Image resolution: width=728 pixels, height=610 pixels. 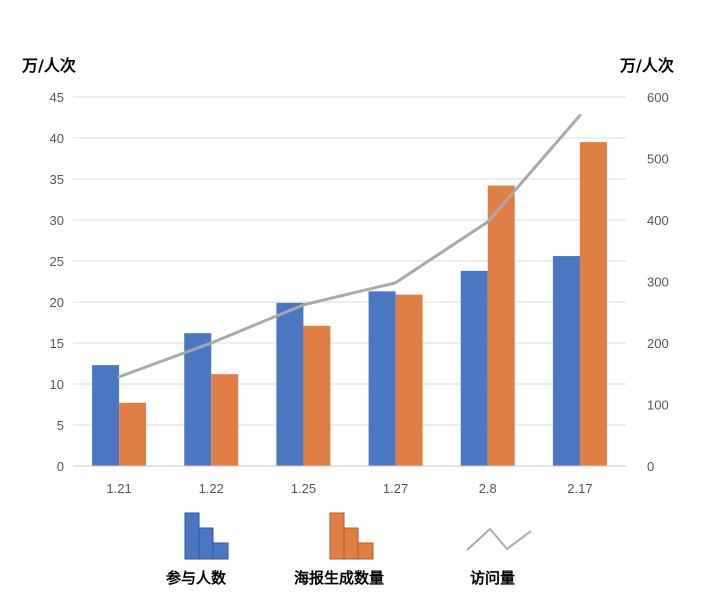 I want to click on x-tick-label: 1.21, so click(x=118, y=488).